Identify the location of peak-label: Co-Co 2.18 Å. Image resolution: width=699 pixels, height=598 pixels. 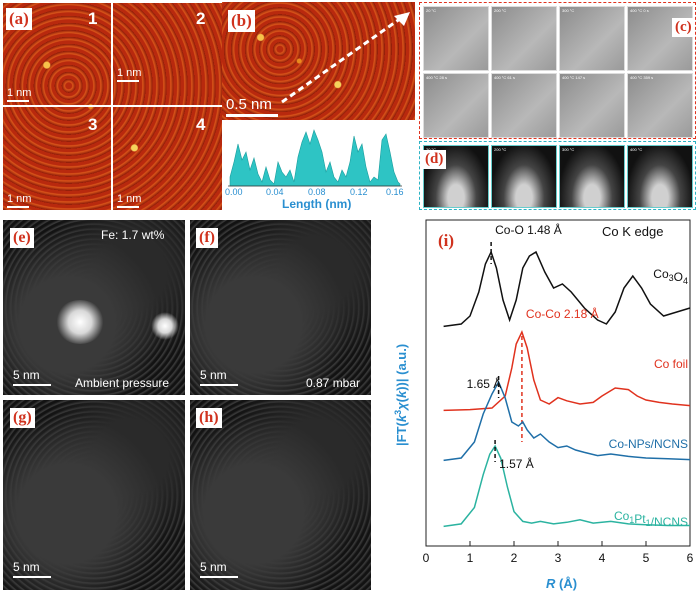
(562, 313).